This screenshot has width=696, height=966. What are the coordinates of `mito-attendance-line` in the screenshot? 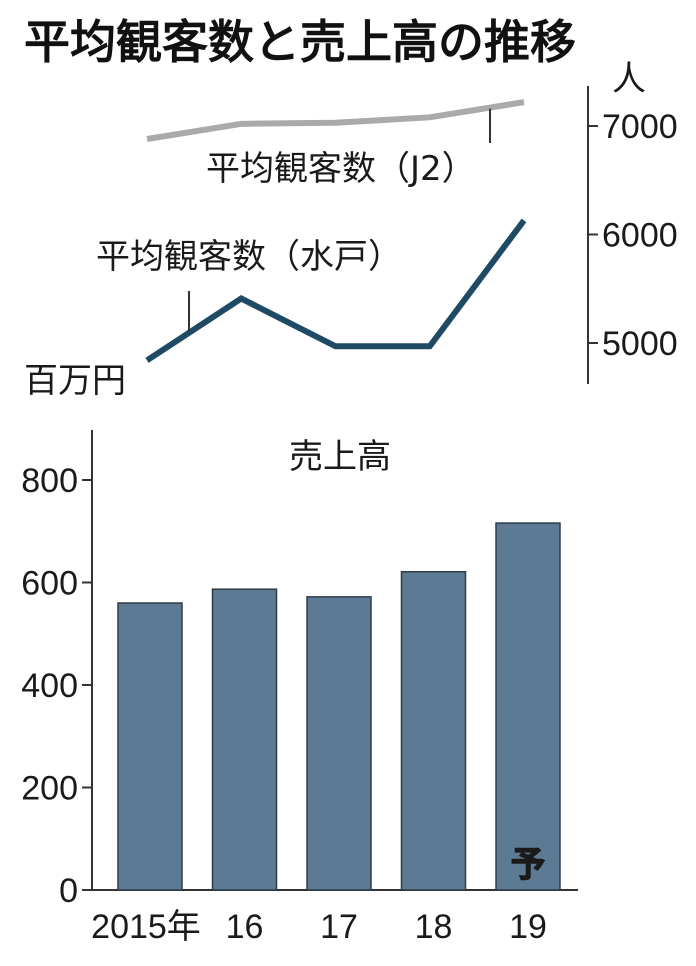 It's located at (336, 290).